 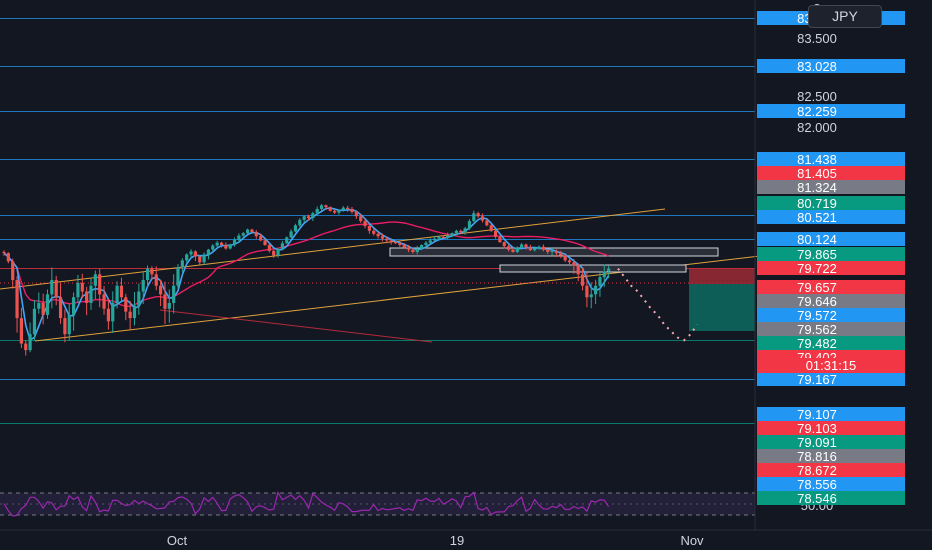 I want to click on price-tag-text: 80.124, so click(x=817, y=239).